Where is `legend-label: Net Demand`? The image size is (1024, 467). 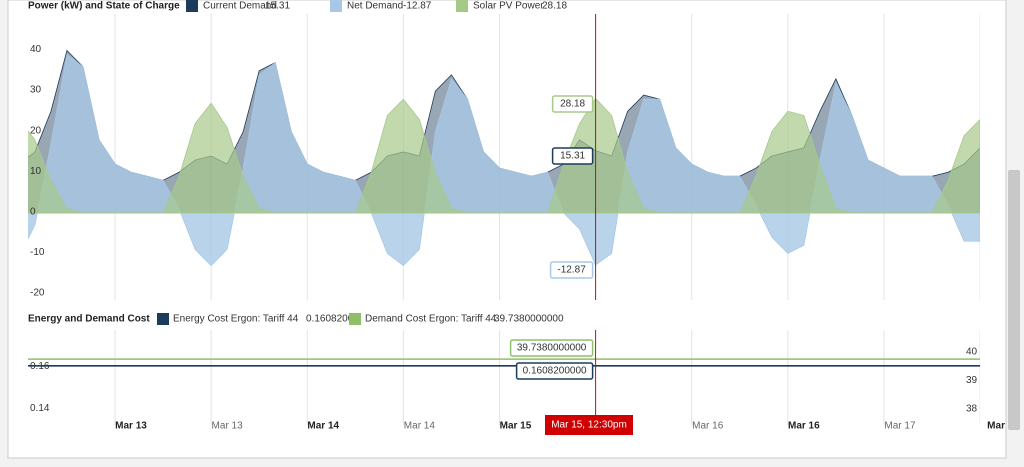
legend-label: Net Demand is located at coordinates (375, 6).